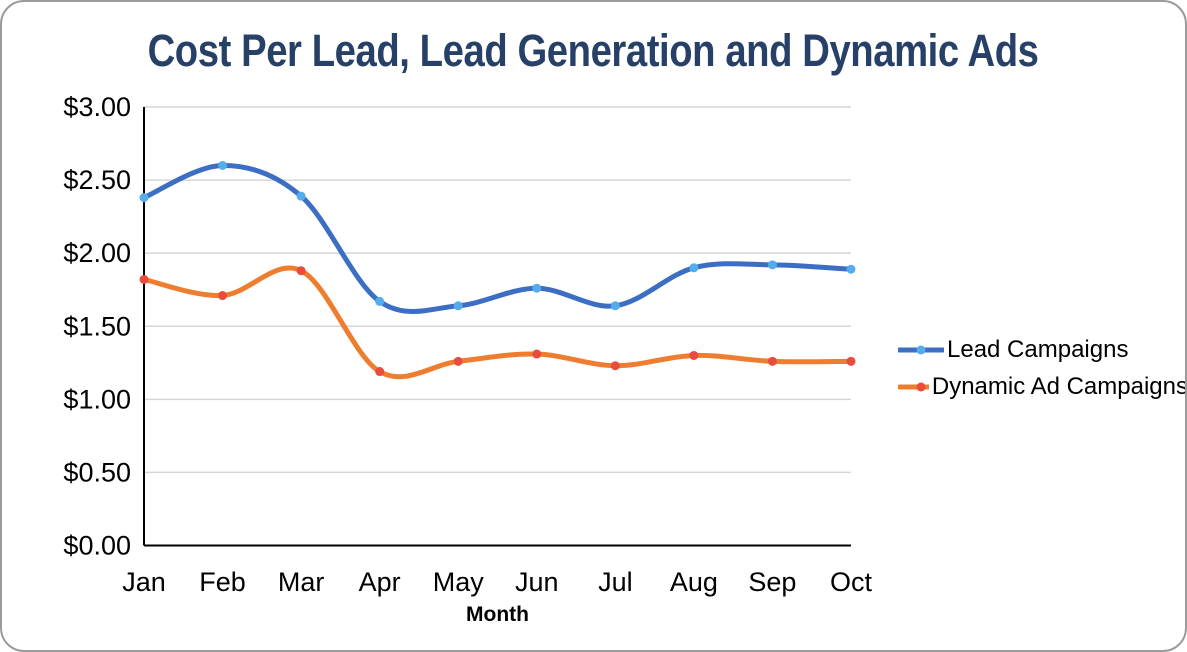 The width and height of the screenshot is (1187, 652). I want to click on legend-label: Dynamic Ad Campaigns, so click(1059, 386).